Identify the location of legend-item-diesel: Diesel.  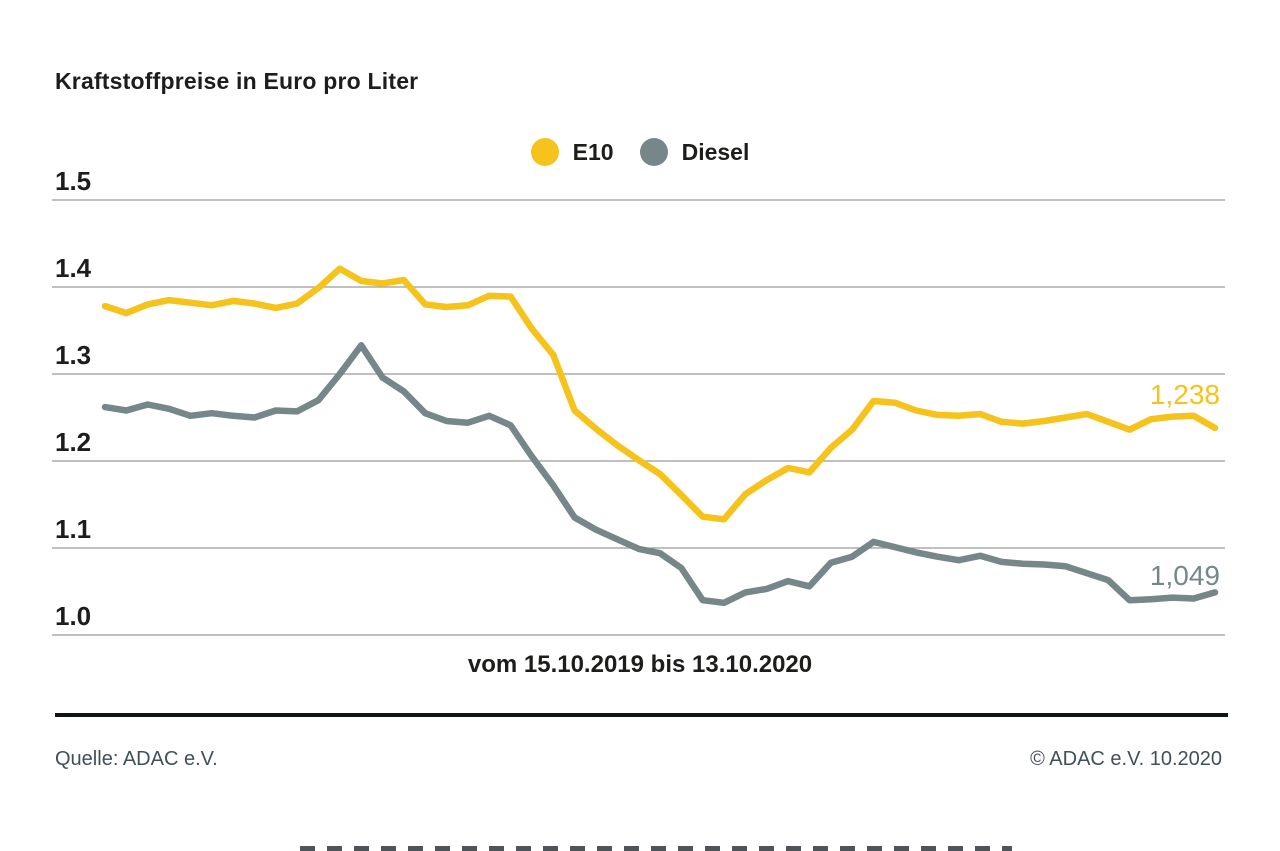
(694, 152).